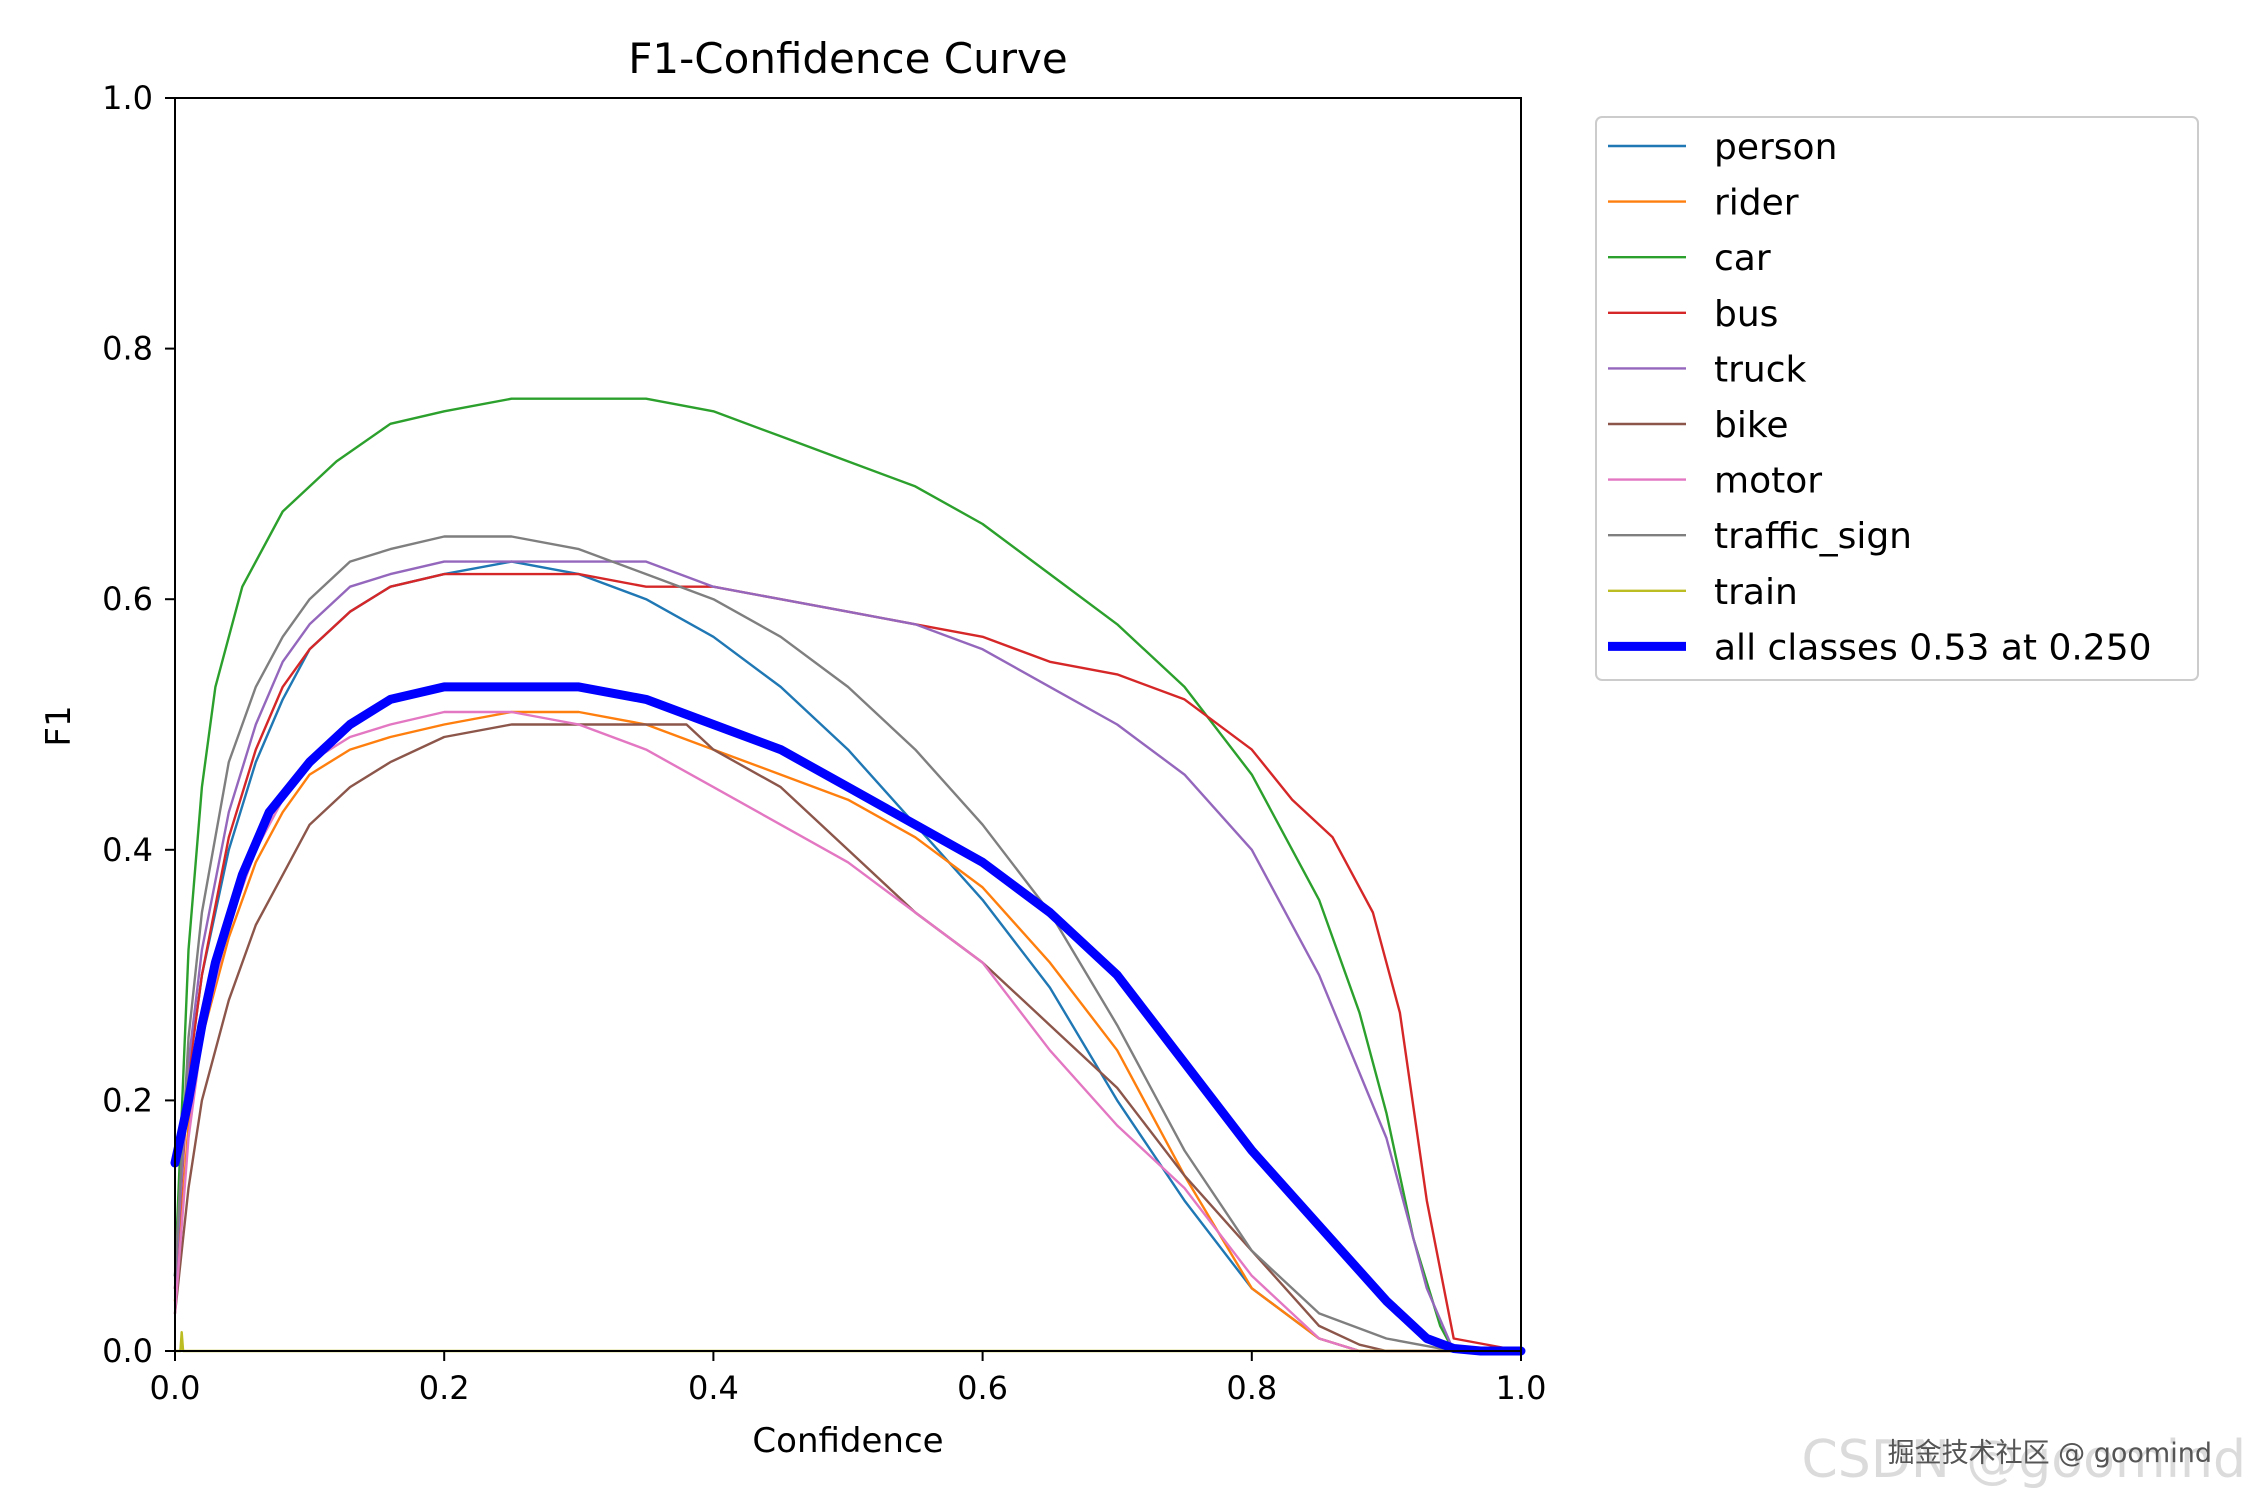  Describe the element at coordinates (2049, 1453) in the screenshot. I see `watermark-juejin: 掘金技术社区 @ goomind` at that location.